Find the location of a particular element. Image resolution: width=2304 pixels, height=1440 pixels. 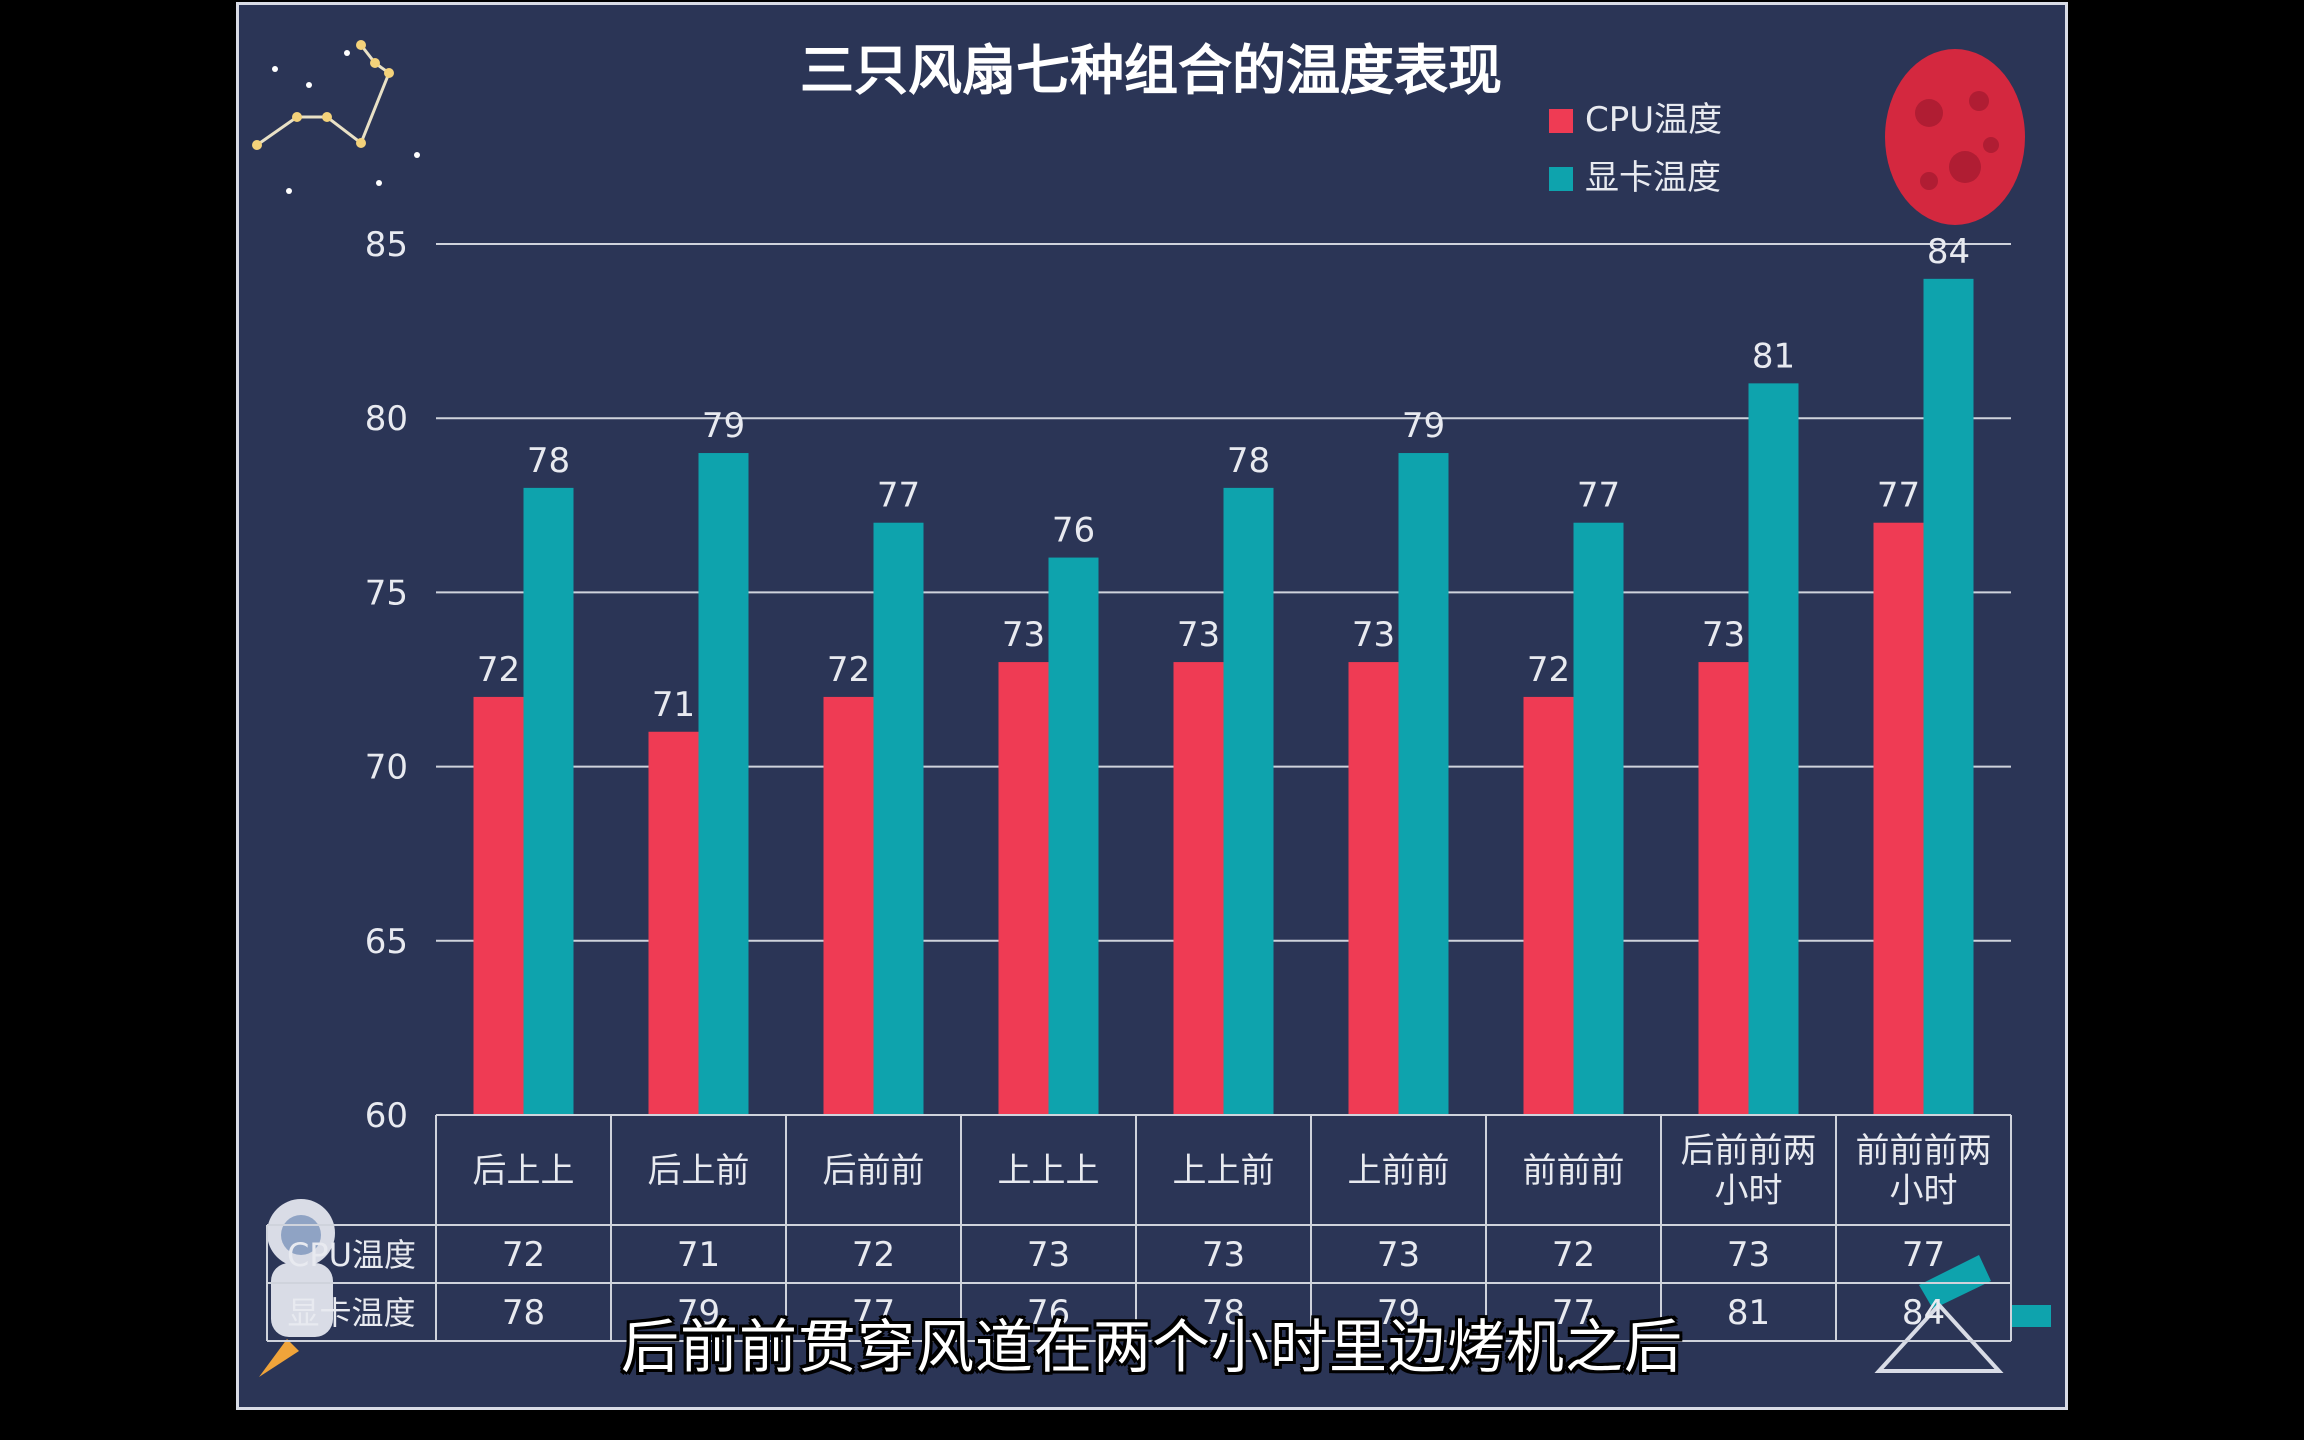

data-label: 81 is located at coordinates (1773, 356).